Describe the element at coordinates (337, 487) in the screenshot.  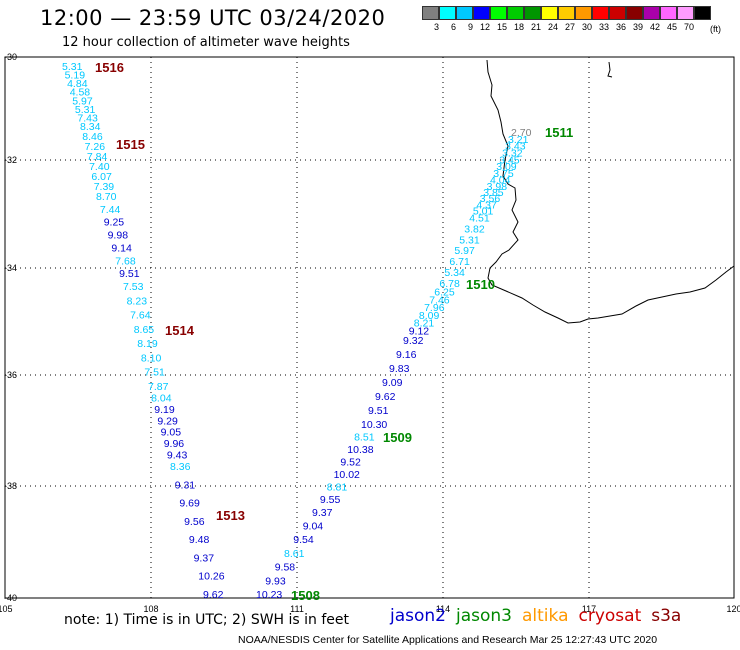
I see `swh-value: 8.81` at that location.